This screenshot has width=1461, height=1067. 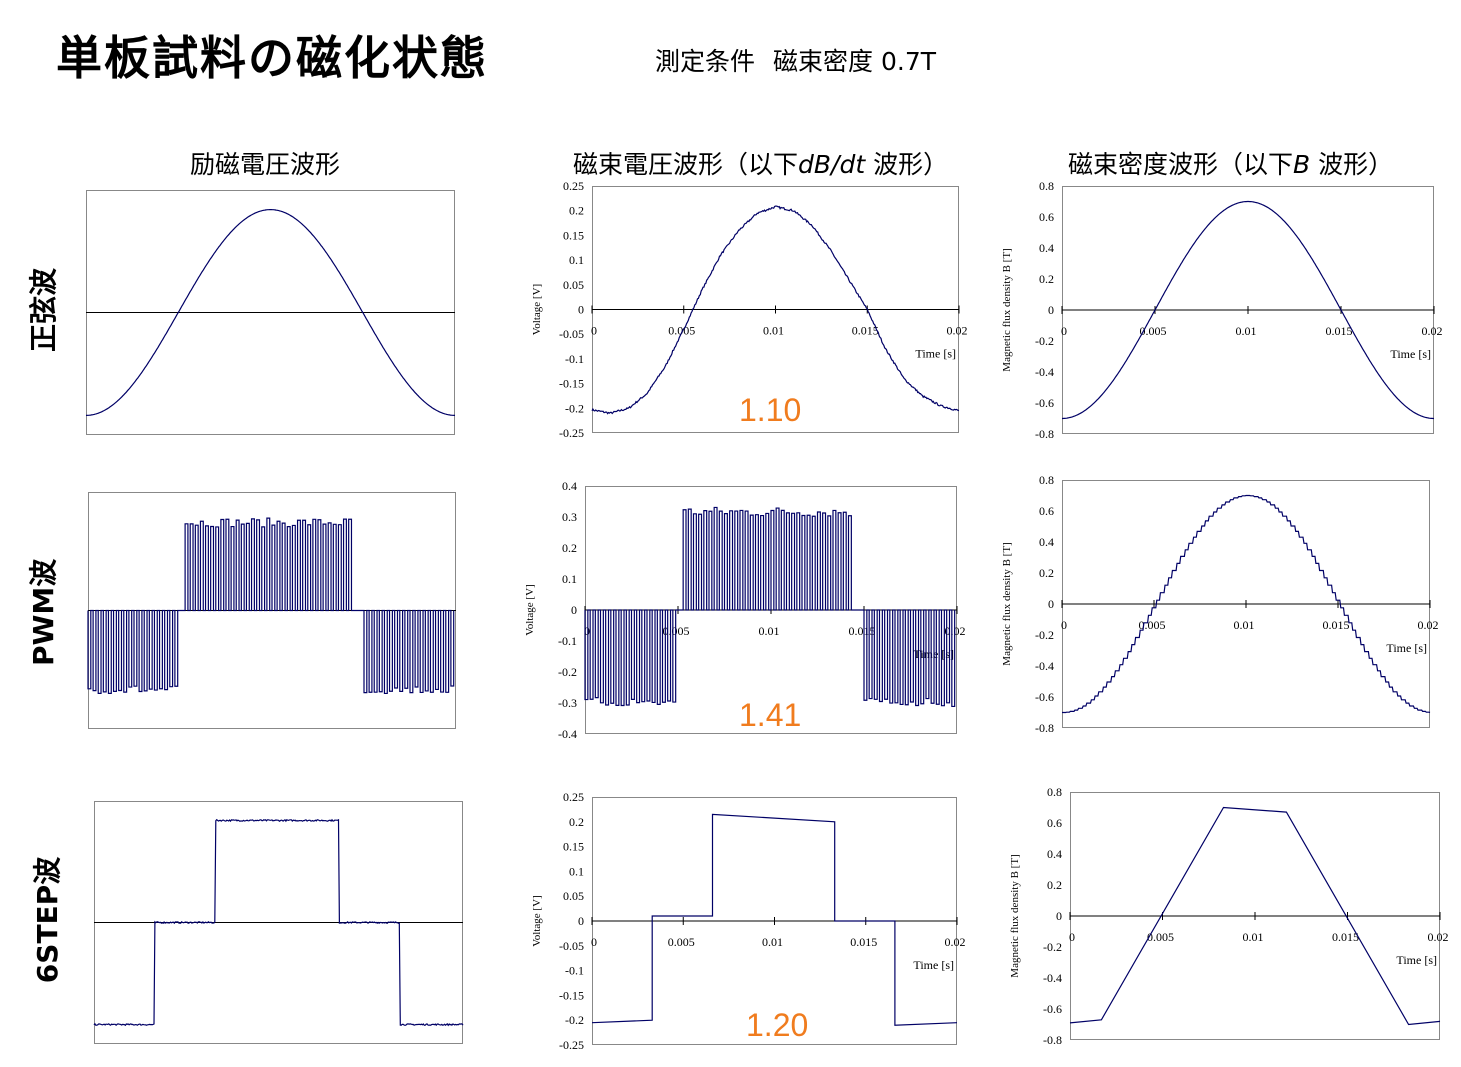 I want to click on measurement-condition: 測定条件 磁束密度 0.7T, so click(x=804, y=60).